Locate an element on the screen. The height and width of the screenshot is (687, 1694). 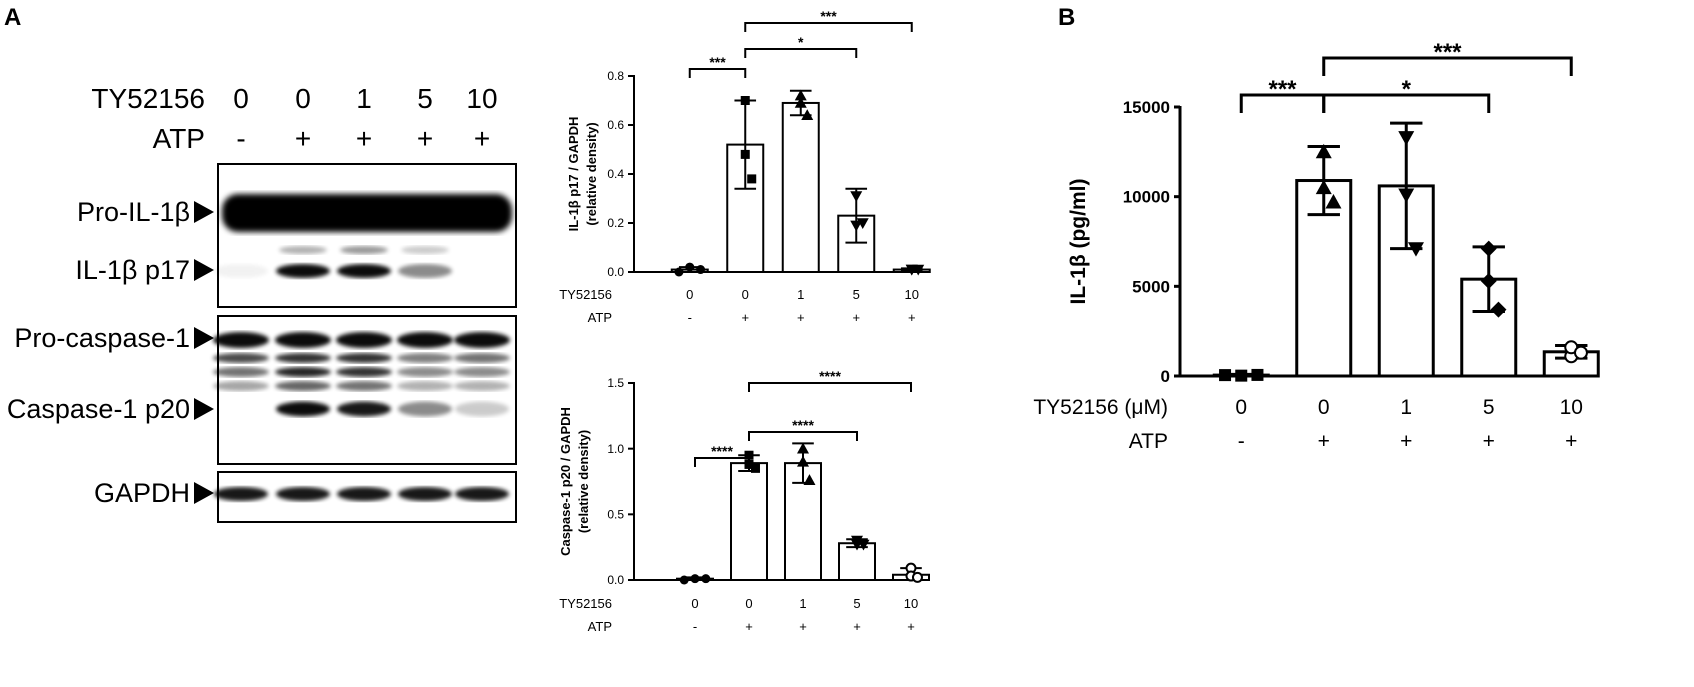
y-tick-label: 0.0 is located at coordinates (615, 580).